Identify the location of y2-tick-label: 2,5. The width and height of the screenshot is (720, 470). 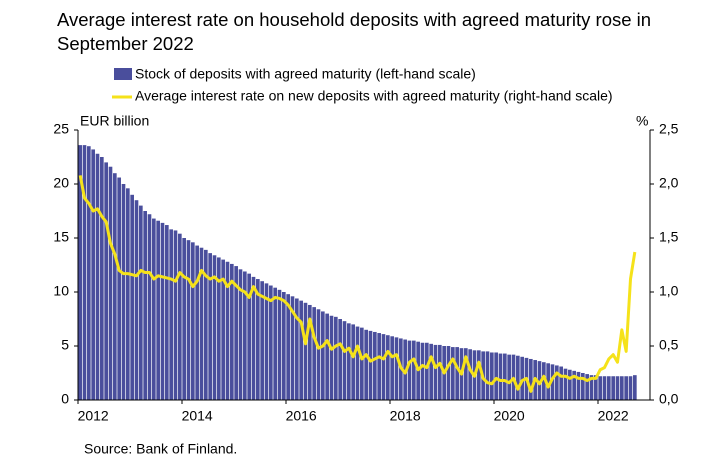
(669, 129).